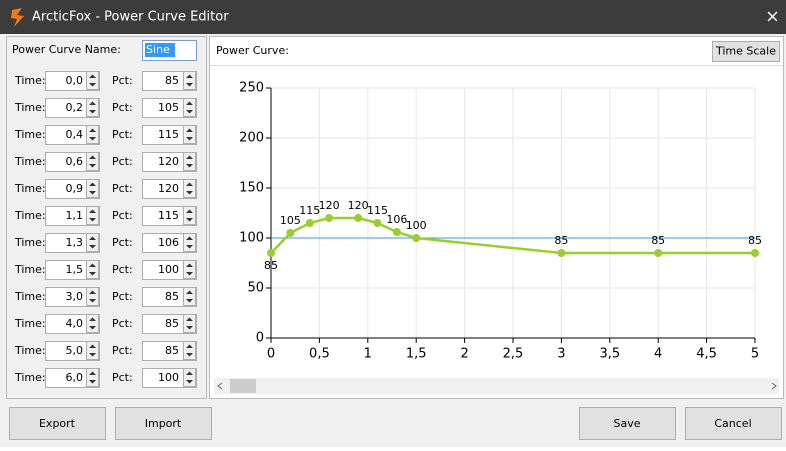  I want to click on buttons: Export Import Save Cancel, so click(395, 423).